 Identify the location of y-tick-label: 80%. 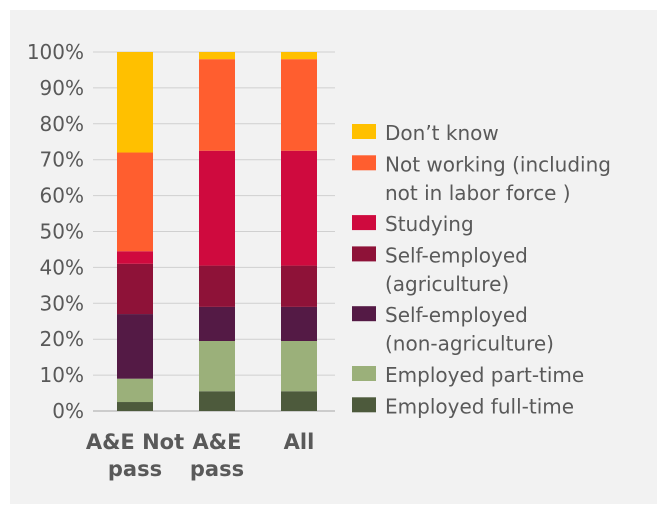
(62, 124).